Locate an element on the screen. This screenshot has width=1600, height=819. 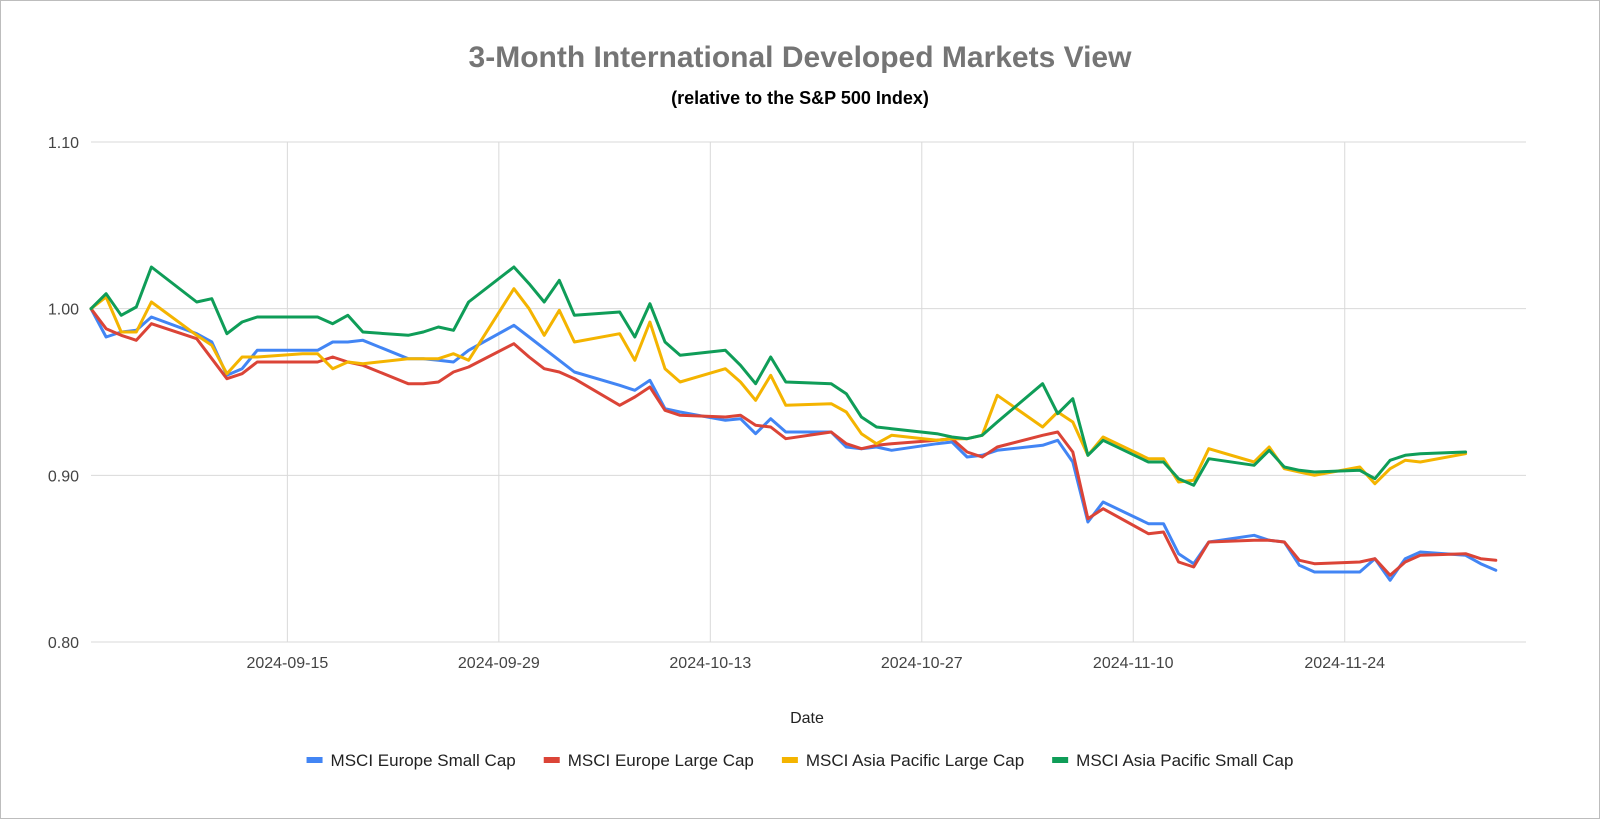
x-tick-label: 2024-11-24 is located at coordinates (1344, 663).